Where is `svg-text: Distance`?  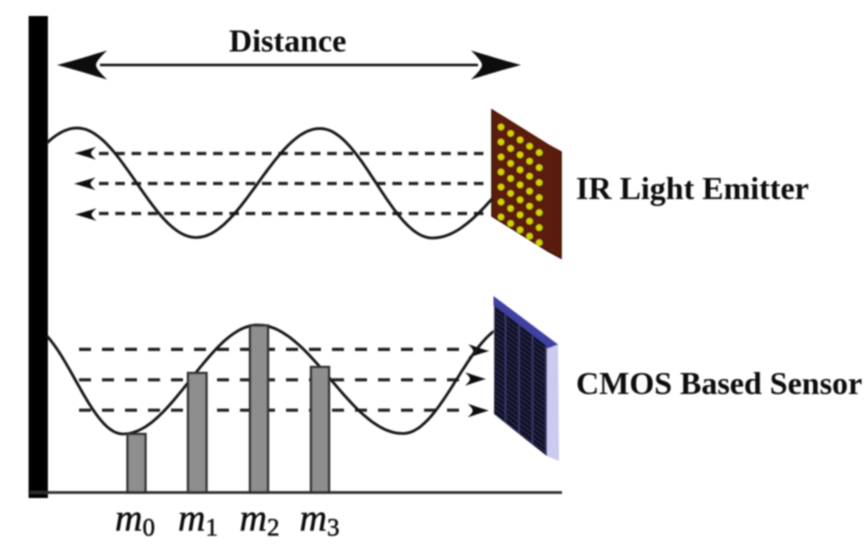 svg-text: Distance is located at coordinates (287, 41).